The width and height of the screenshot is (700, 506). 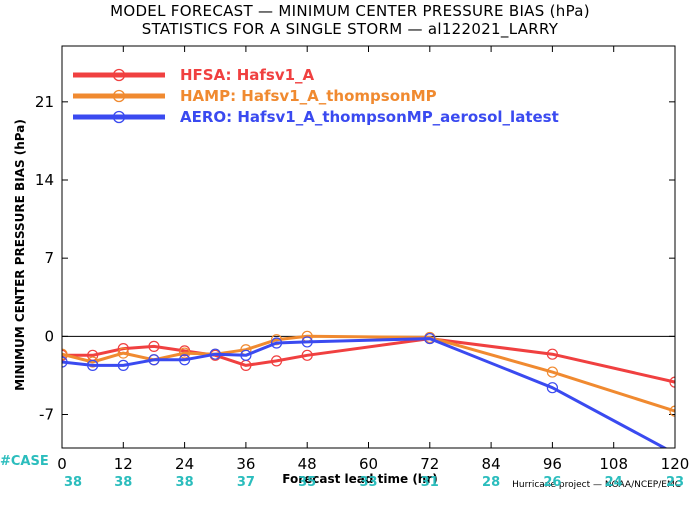 What do you see at coordinates (246, 482) in the screenshot?
I see `case-count: 37` at bounding box center [246, 482].